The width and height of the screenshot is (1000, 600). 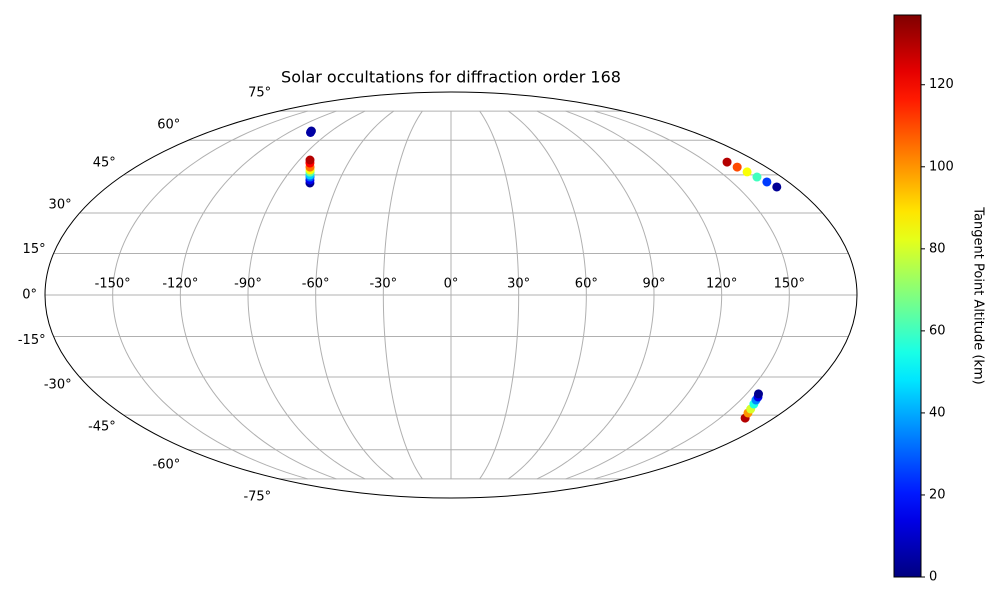 What do you see at coordinates (180, 284) in the screenshot?
I see `x-tick-label: -120°` at bounding box center [180, 284].